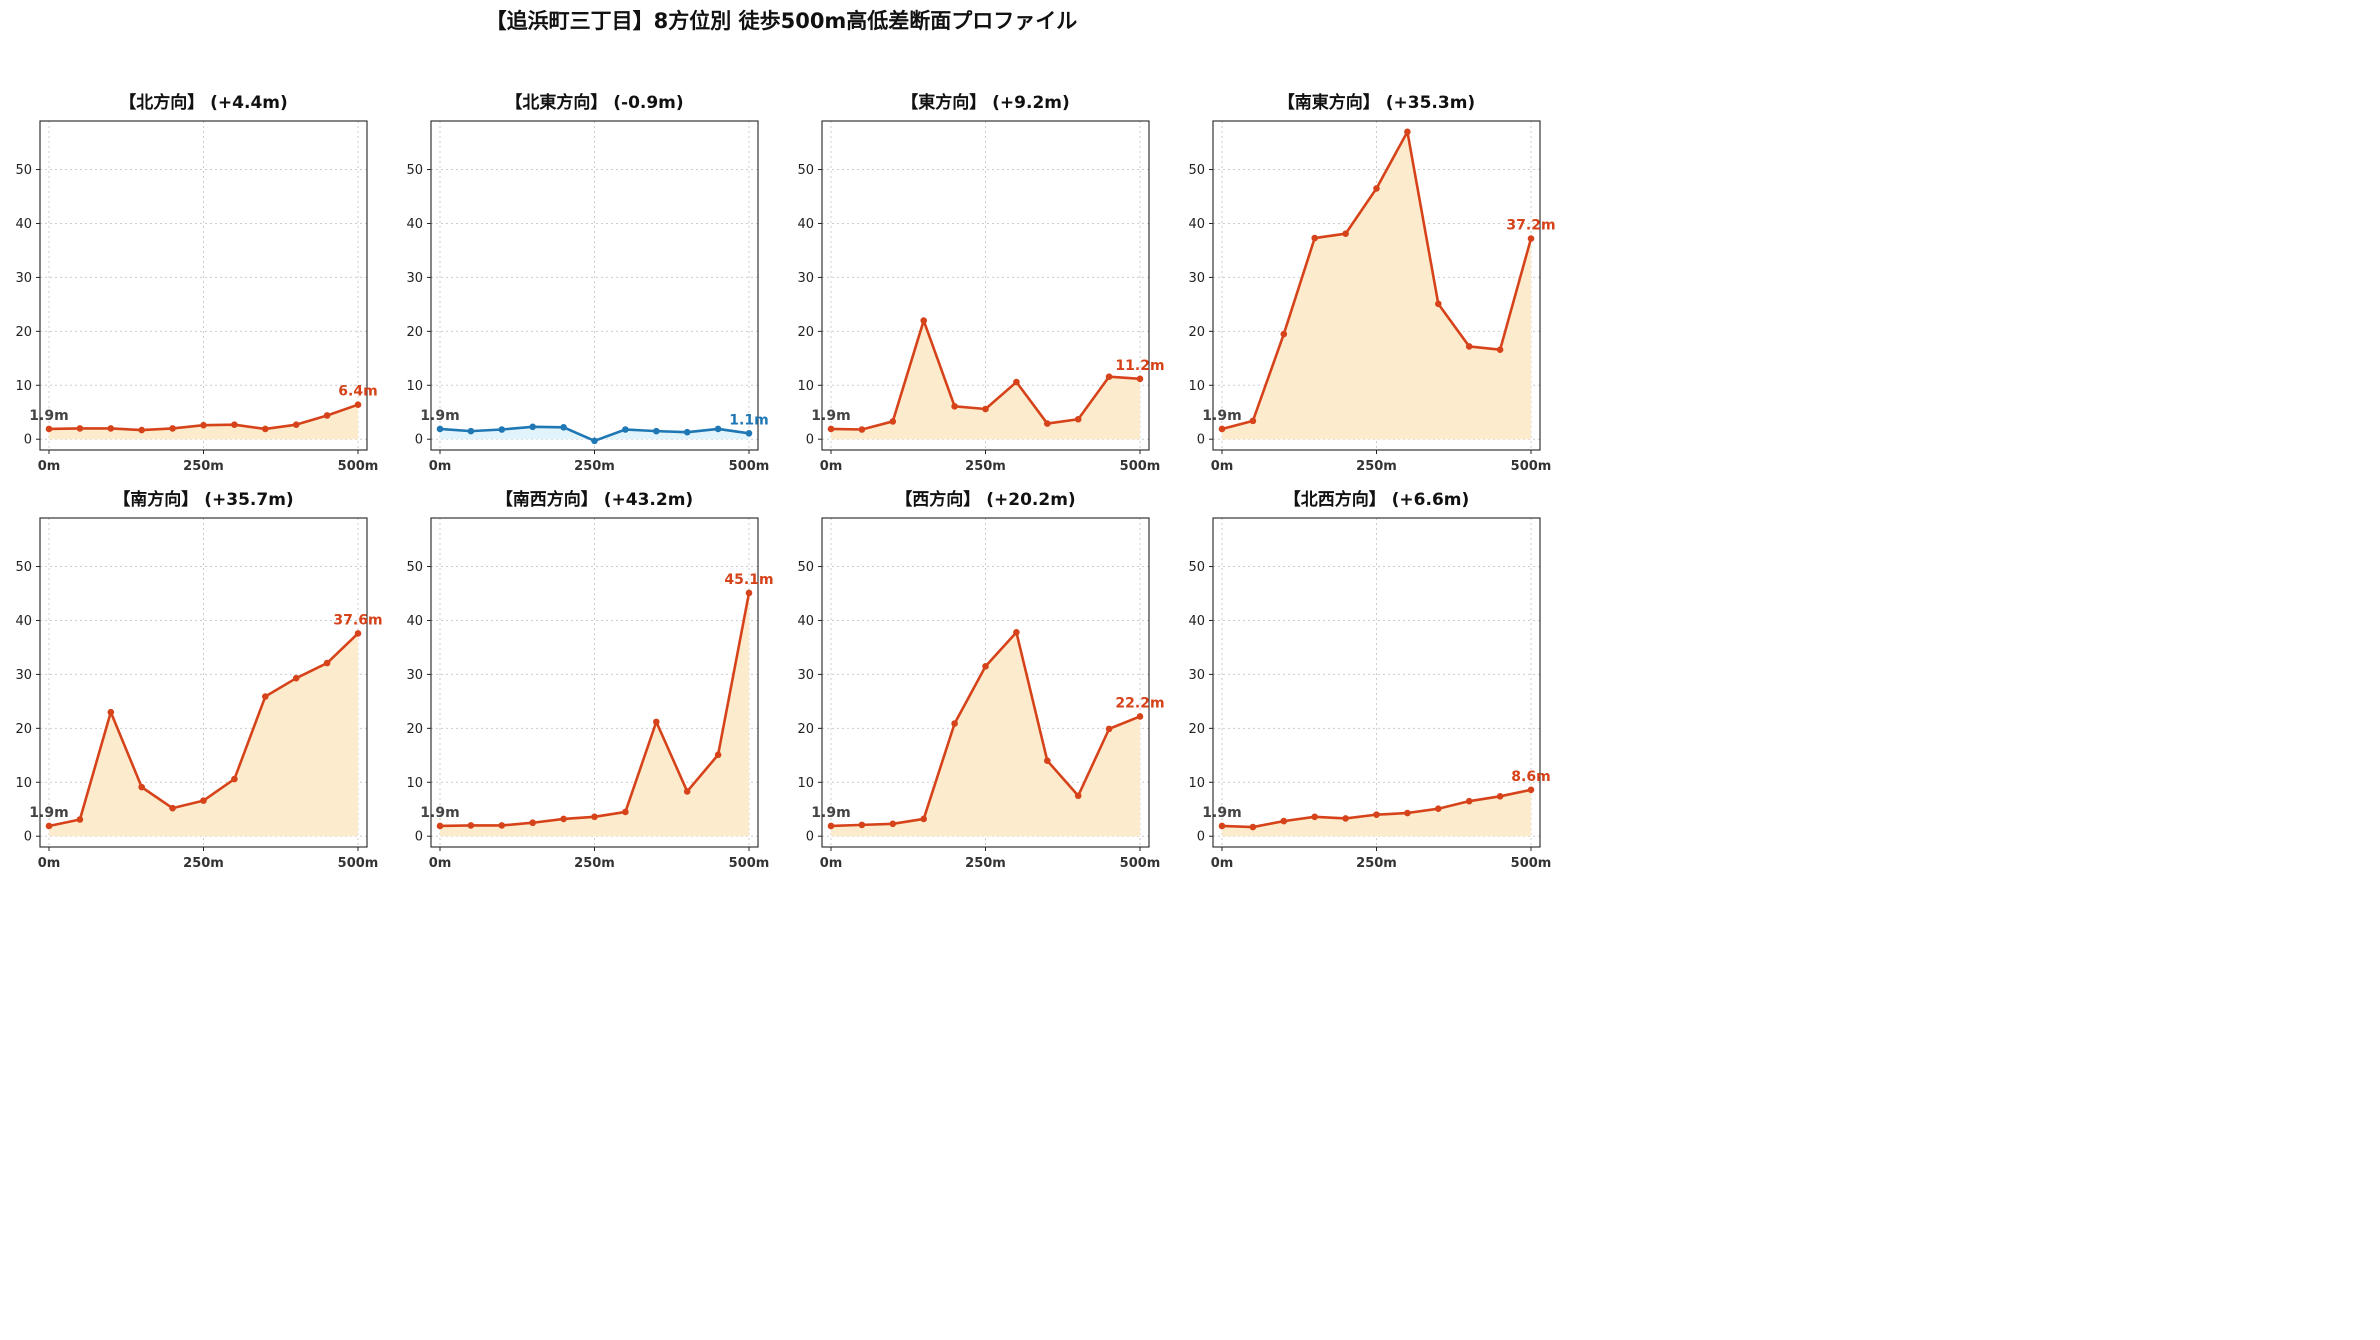  I want to click on end-elevation-label: 22.2m, so click(1139, 703).